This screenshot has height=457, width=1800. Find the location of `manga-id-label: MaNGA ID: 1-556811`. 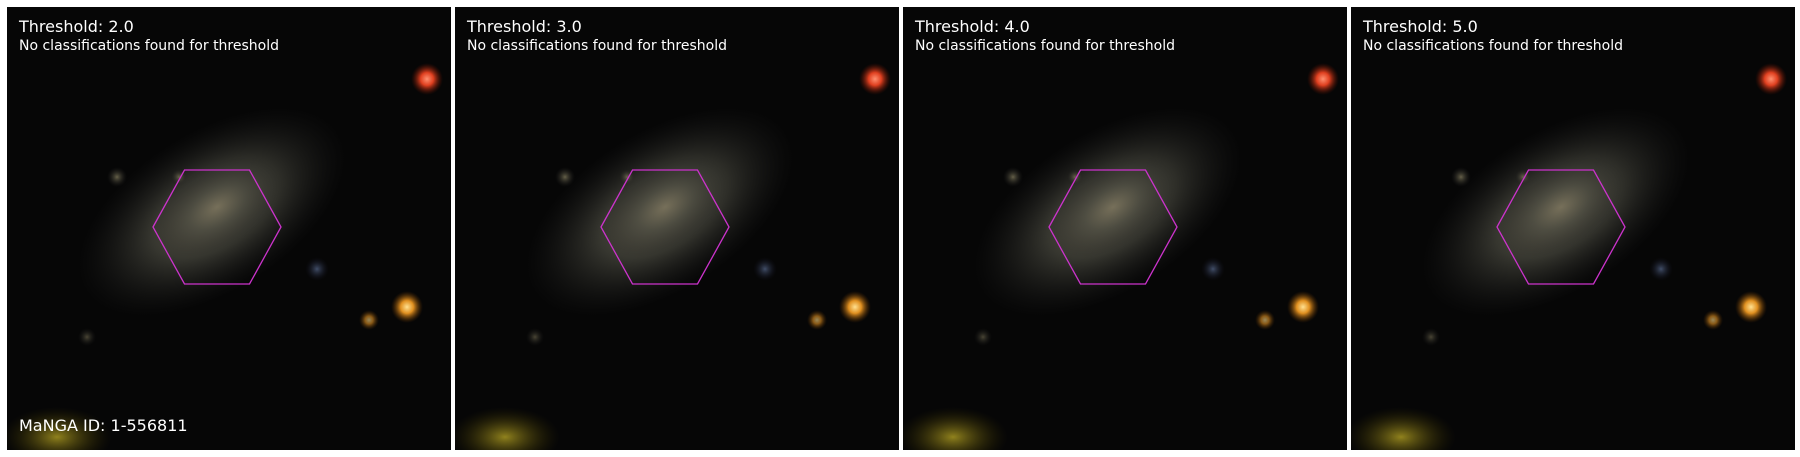

manga-id-label: MaNGA ID: 1-556811 is located at coordinates (103, 425).